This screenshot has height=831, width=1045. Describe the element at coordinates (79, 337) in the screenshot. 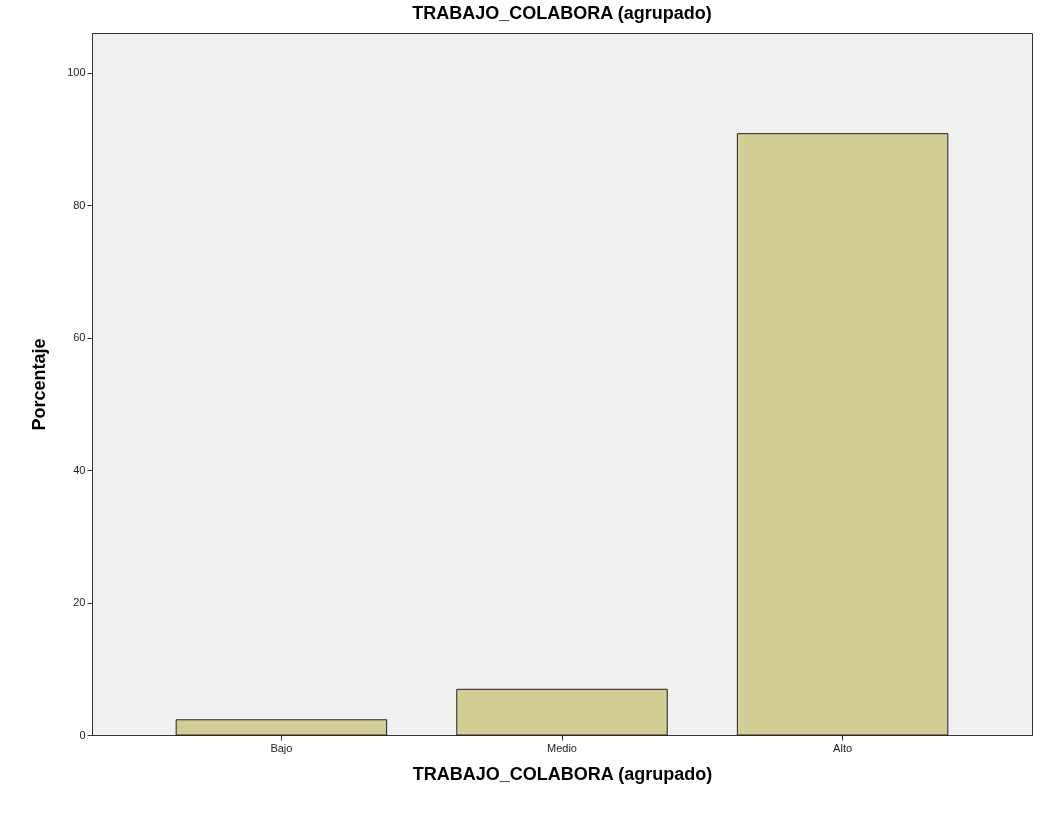

I see `y-tick-label: 60` at that location.